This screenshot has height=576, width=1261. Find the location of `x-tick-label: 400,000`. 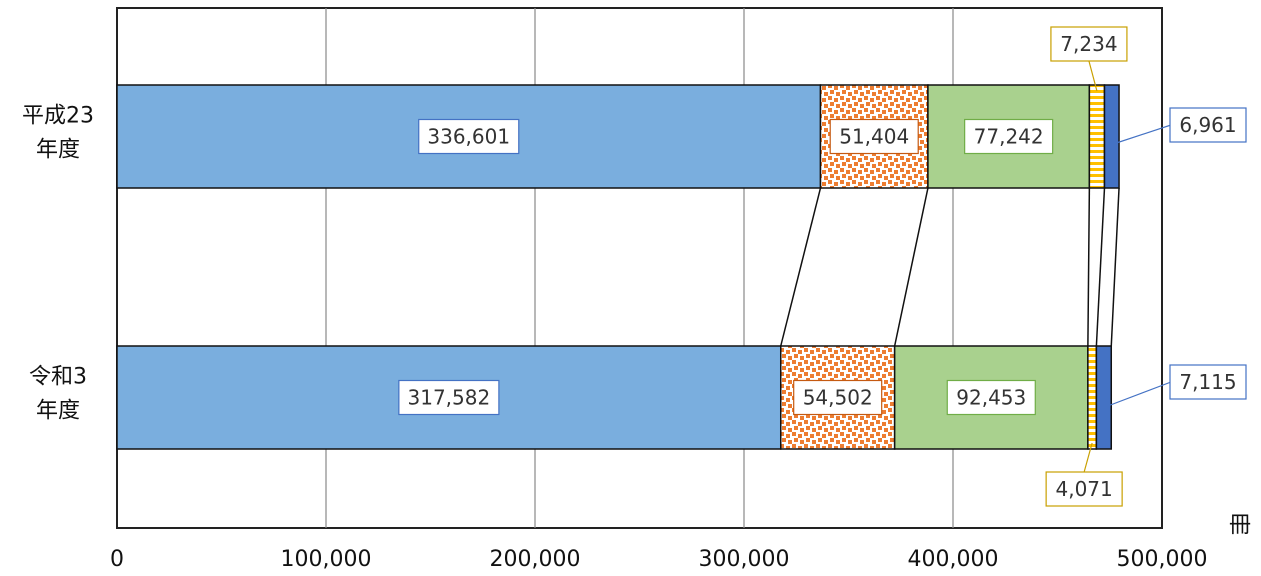

x-tick-label: 400,000 is located at coordinates (953, 559).